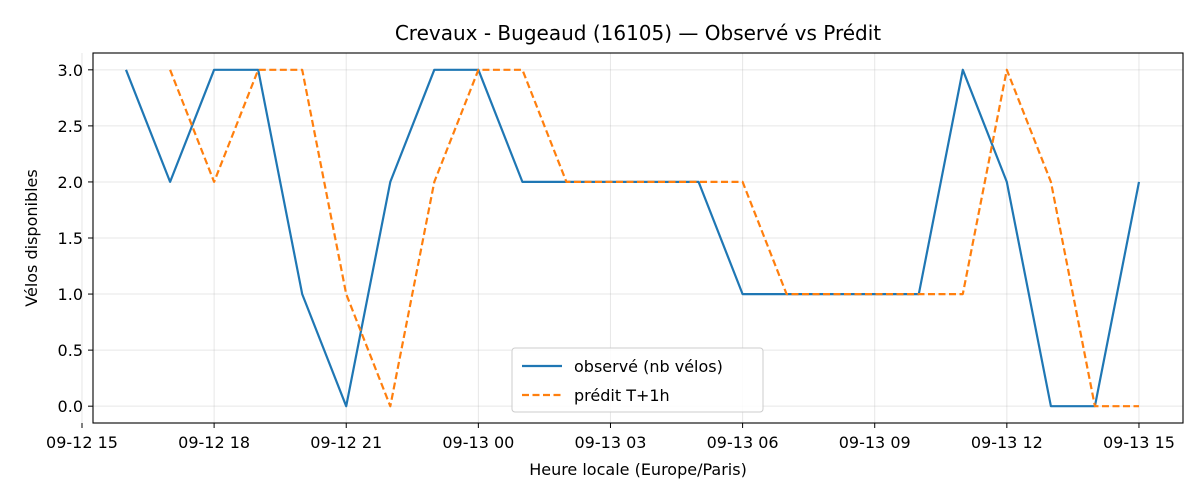 This screenshot has height=504, width=1204. I want to click on x-tick-label: 09-13 03, so click(611, 442).